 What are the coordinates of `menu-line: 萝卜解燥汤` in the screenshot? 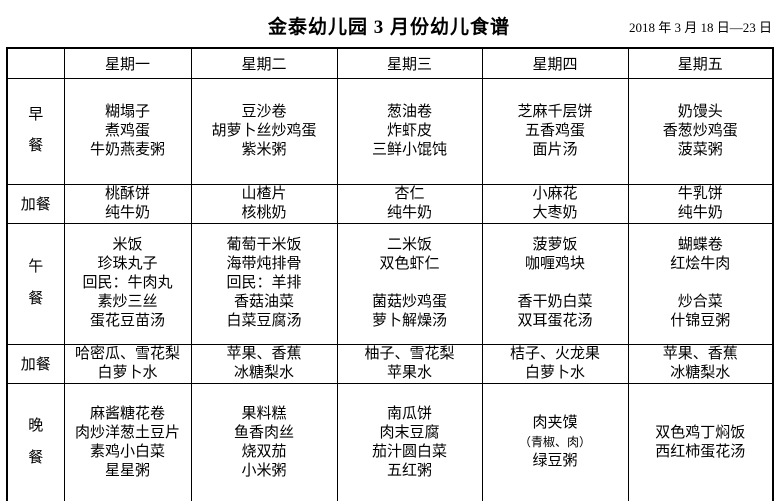 It's located at (409, 321).